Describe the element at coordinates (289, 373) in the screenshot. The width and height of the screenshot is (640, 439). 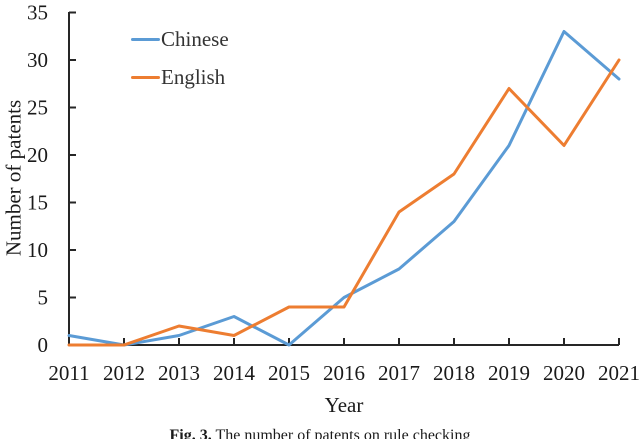
I see `x-tick-label: 2015` at that location.